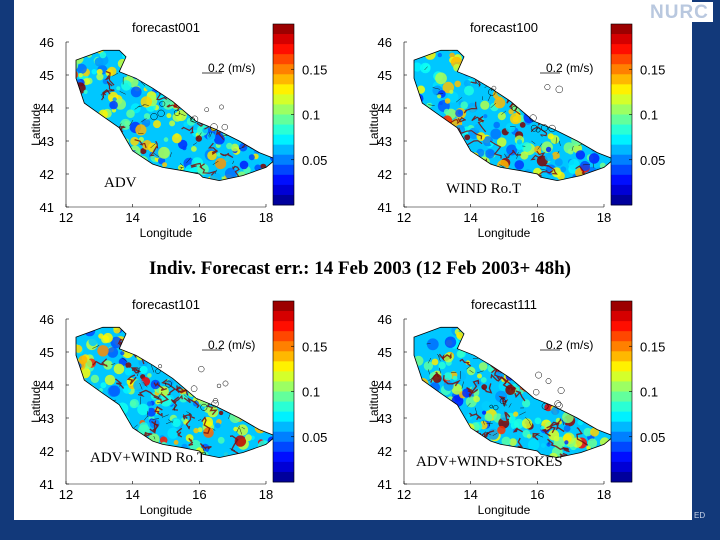 This screenshot has height=540, width=720. I want to click on x-tick-label: 12, so click(404, 494).